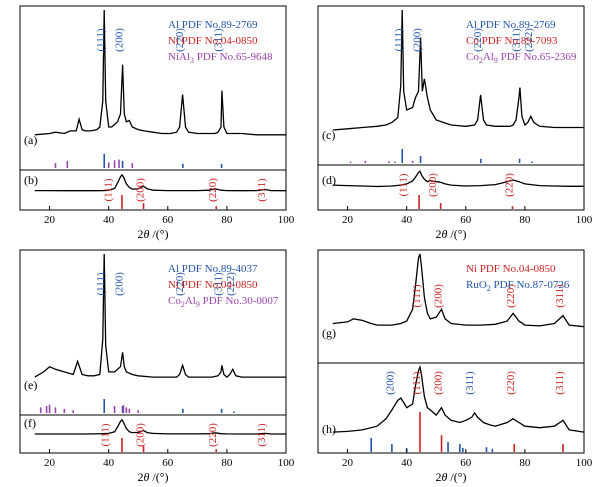 The width and height of the screenshot is (592, 487). I want to click on xrd-trace-b, so click(160, 182).